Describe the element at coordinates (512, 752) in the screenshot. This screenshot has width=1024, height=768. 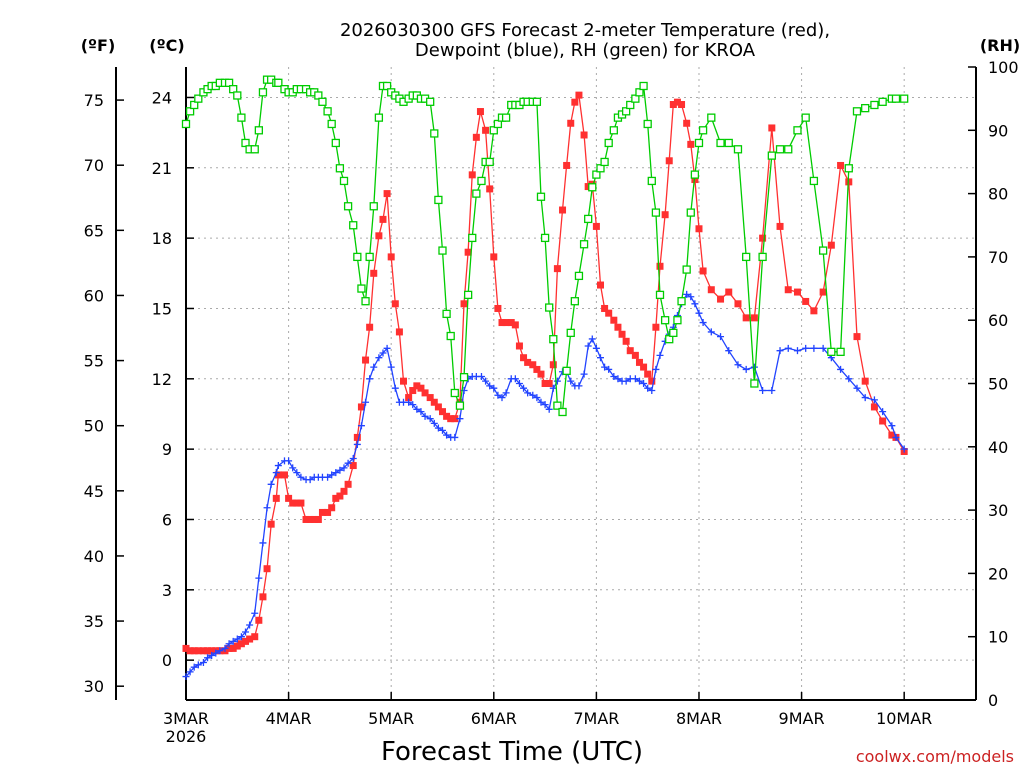
I see `x-axis-title: Forecast Time (UTC)` at that location.